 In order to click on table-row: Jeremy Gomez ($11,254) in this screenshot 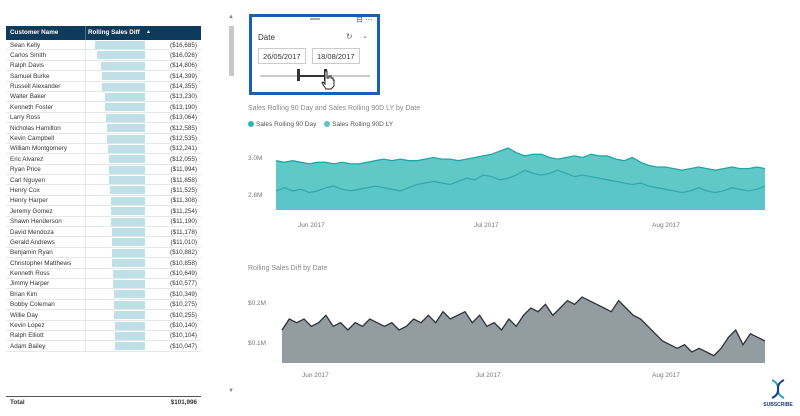, I will do `click(103, 211)`.